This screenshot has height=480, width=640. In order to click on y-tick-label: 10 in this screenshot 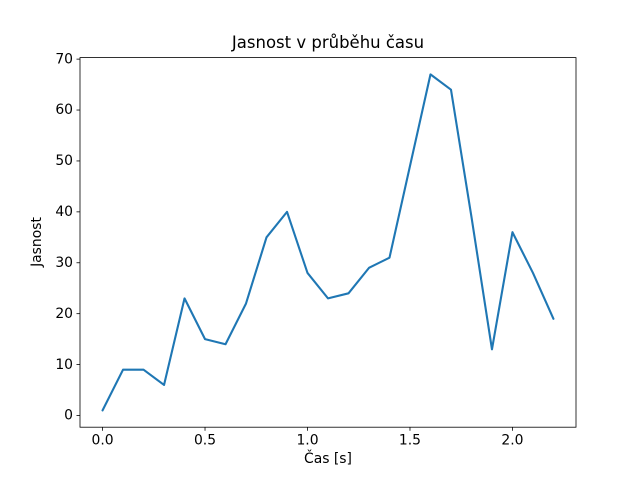, I will do `click(64, 365)`.